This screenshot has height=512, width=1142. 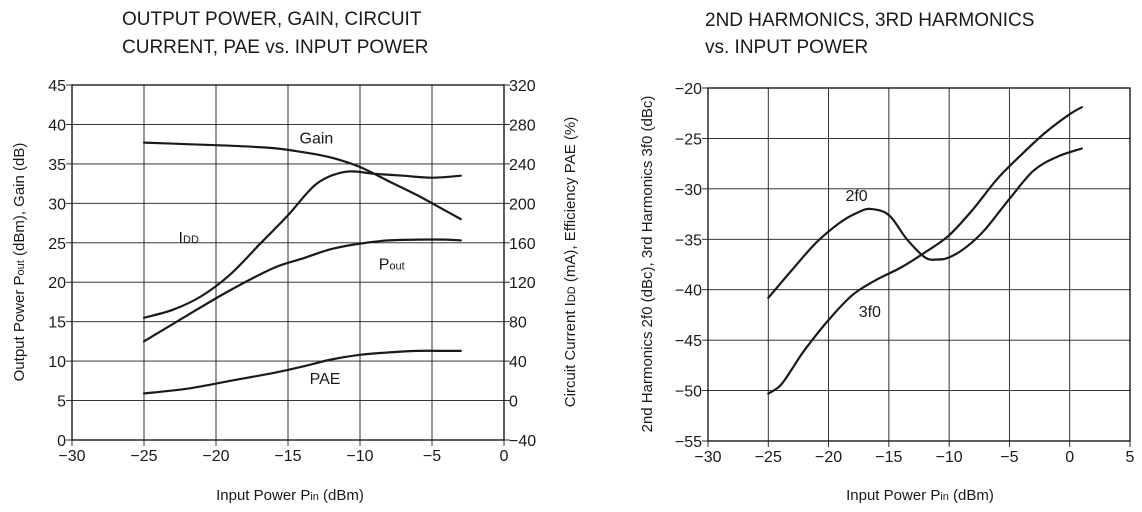 I want to click on y-left-tick-label: 40, so click(x=57, y=125).